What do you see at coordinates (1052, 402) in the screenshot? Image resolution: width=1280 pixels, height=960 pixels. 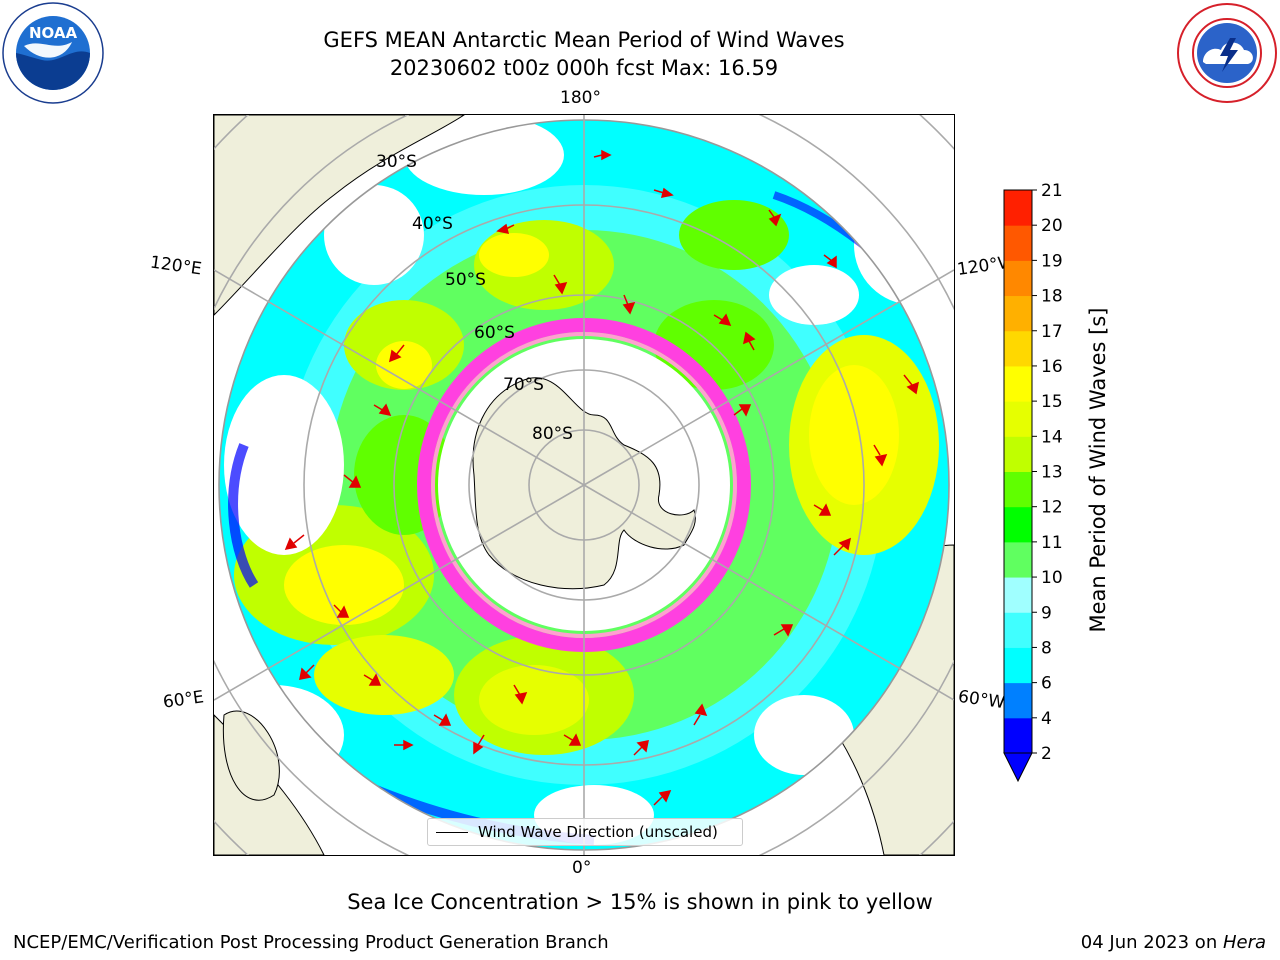 I see `colorbar-tick-label: 15` at bounding box center [1052, 402].